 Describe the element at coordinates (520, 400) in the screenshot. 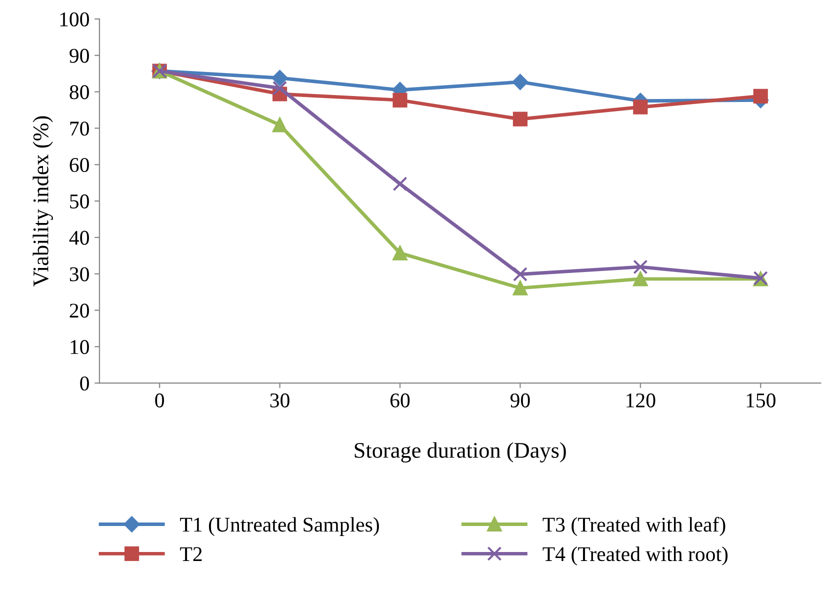

I see `x-tick-label: 90` at that location.